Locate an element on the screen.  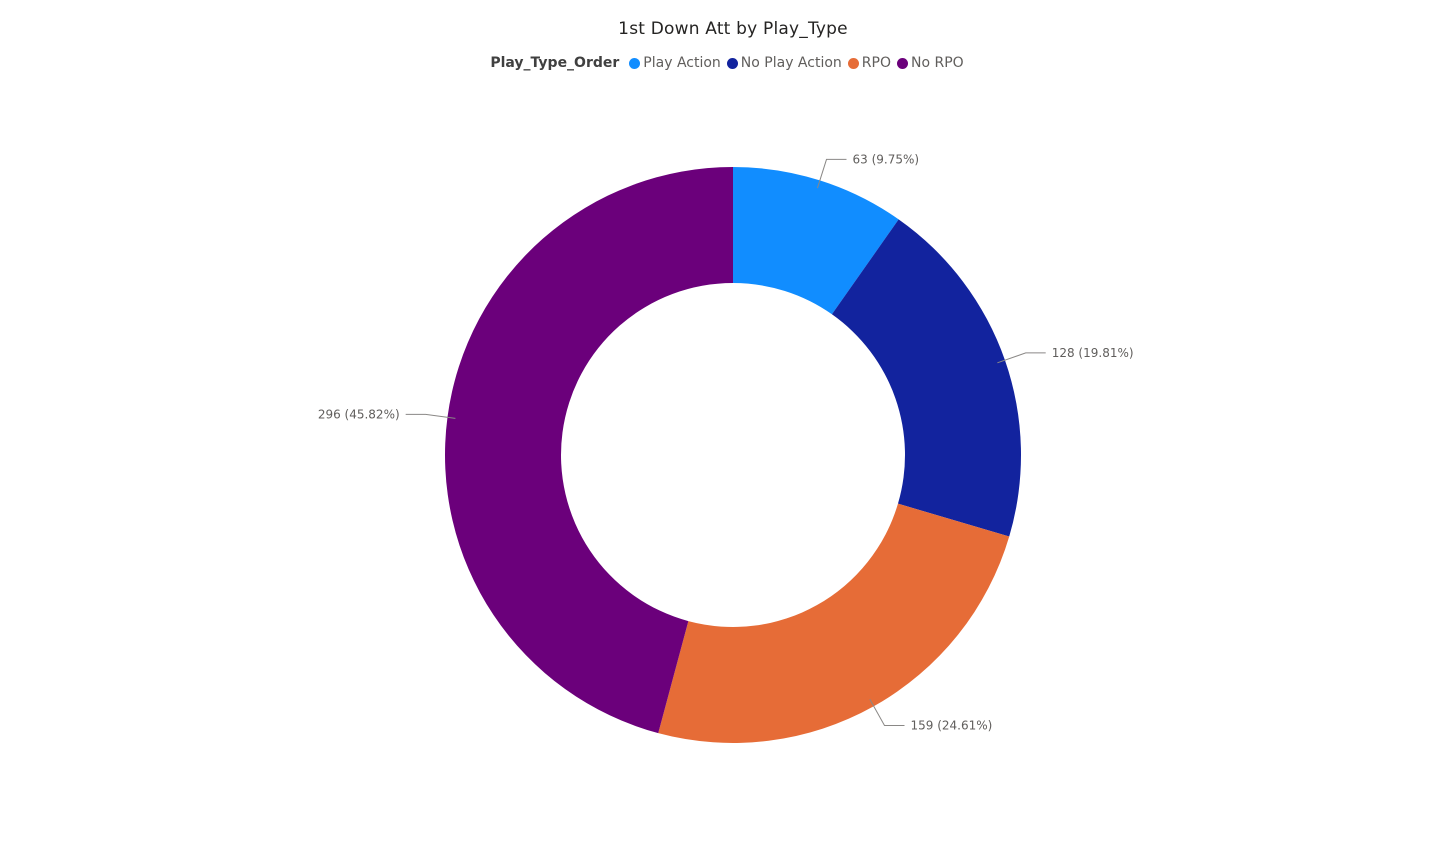
legend-item-play-action: Play Action is located at coordinates (675, 63).